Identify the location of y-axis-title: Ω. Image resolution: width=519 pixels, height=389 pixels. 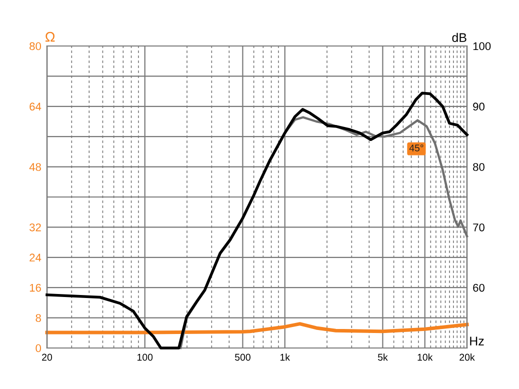
(50, 37).